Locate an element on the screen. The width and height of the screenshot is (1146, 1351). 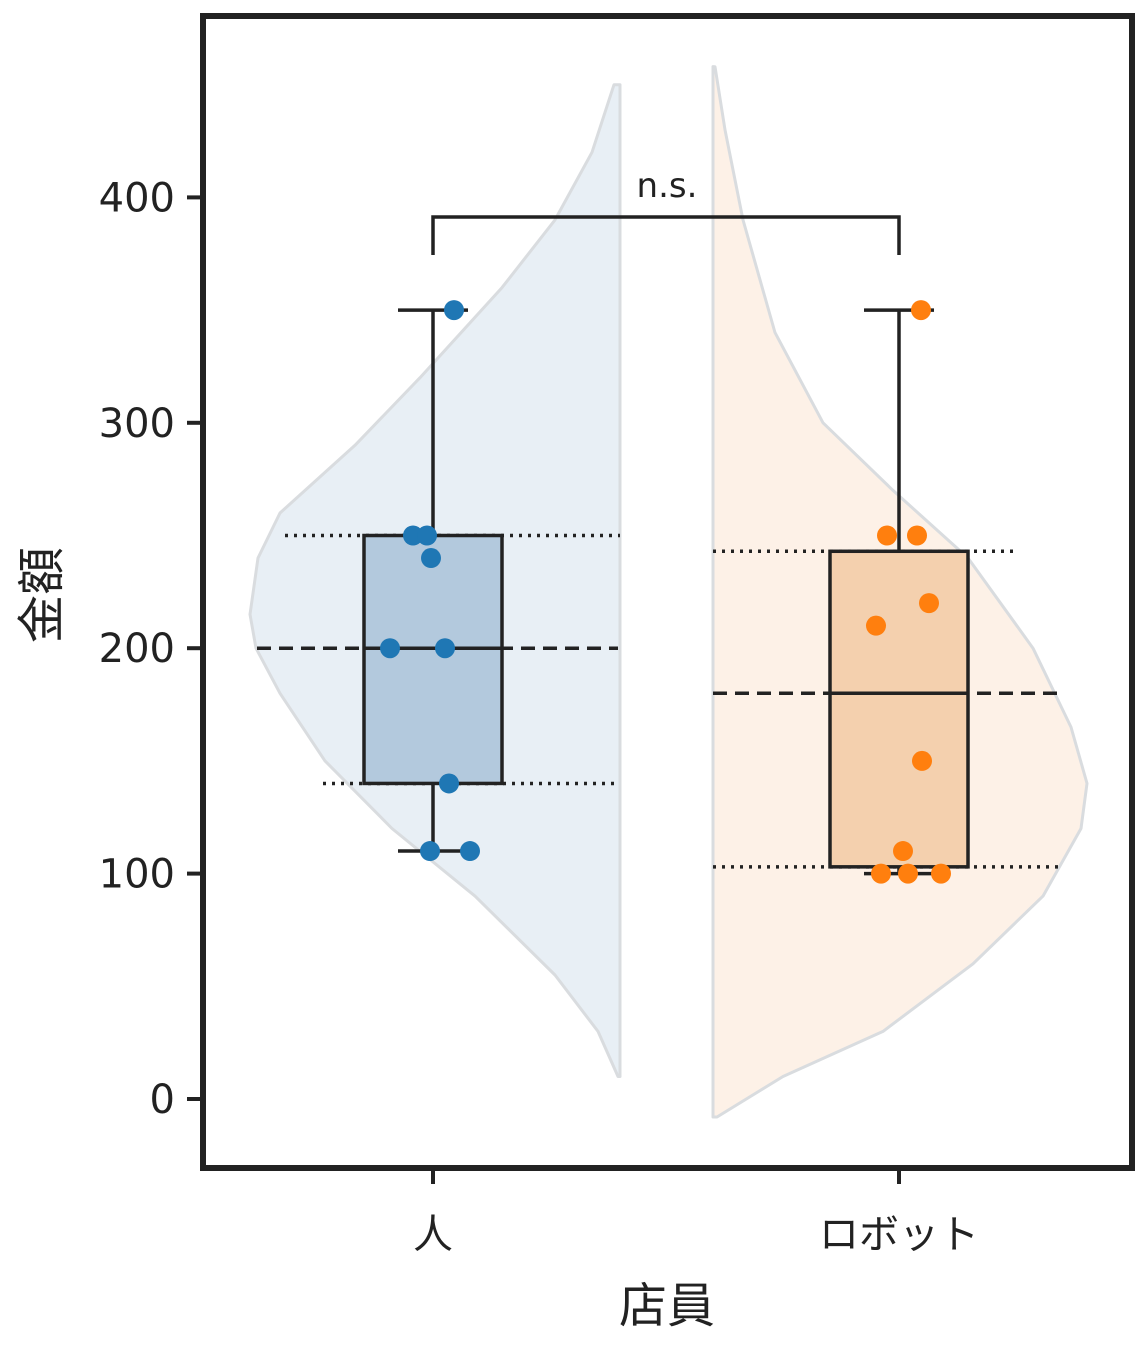
x-axis: 人 ロボット is located at coordinates (696, 1213).